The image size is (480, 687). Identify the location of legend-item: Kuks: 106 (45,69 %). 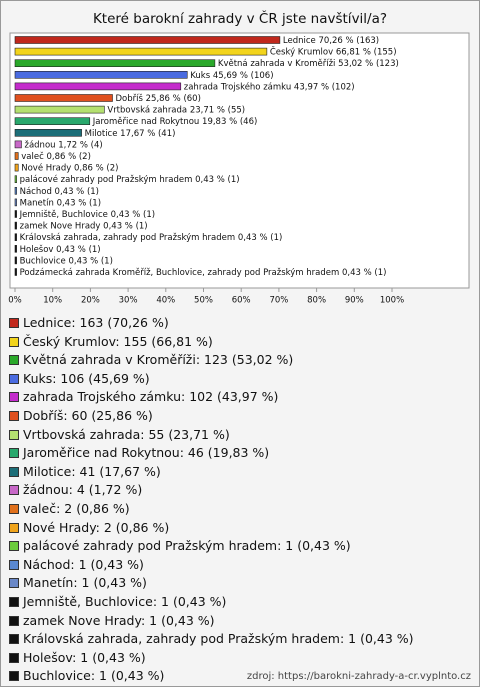
(229, 379).